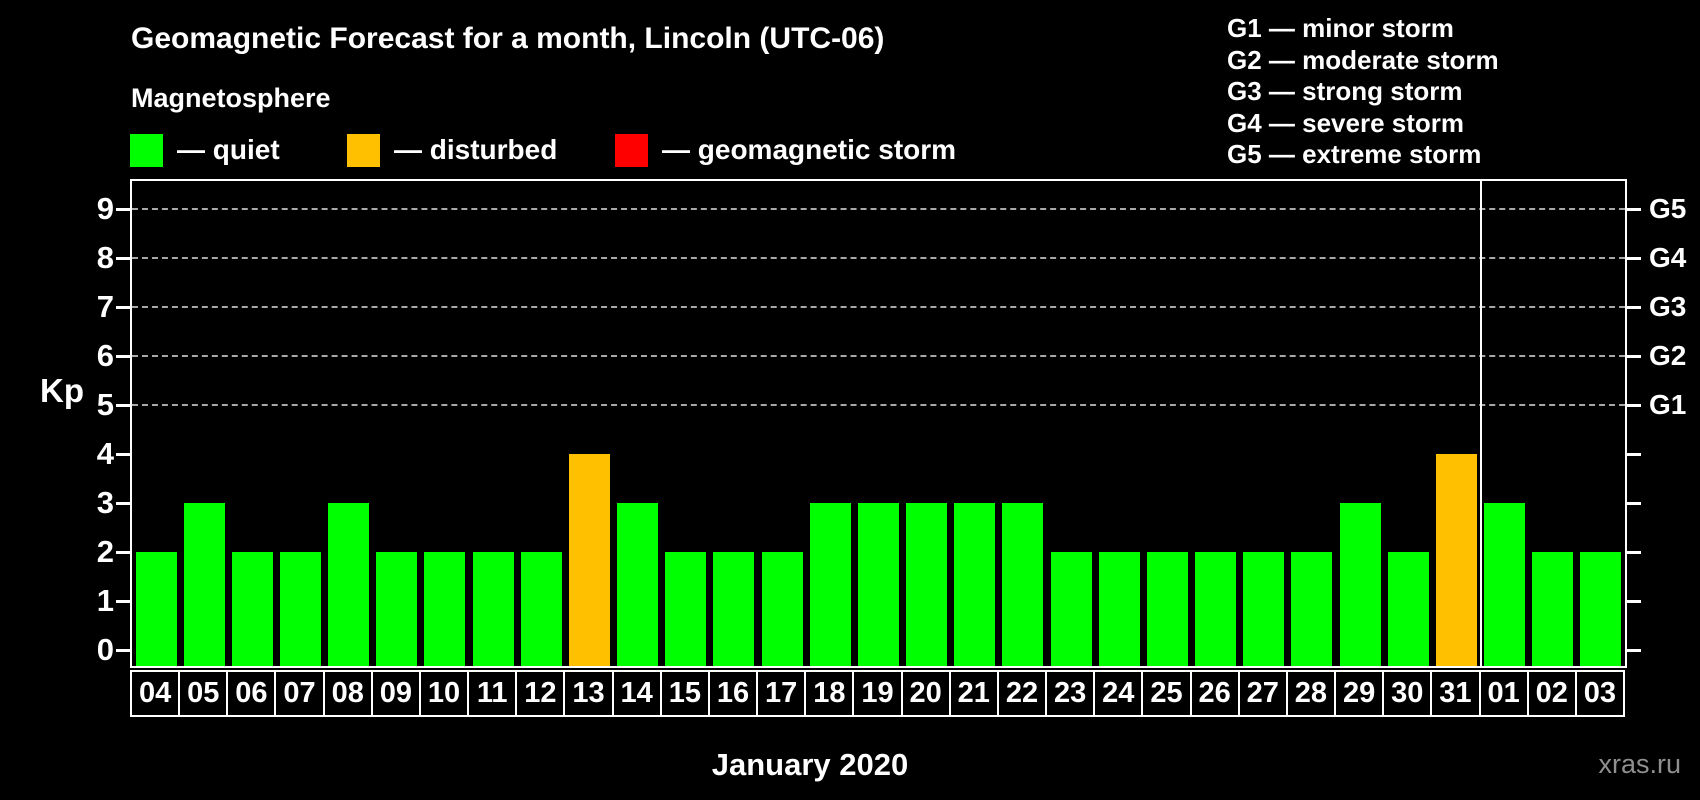  I want to click on day-label-15: 15, so click(684, 693).